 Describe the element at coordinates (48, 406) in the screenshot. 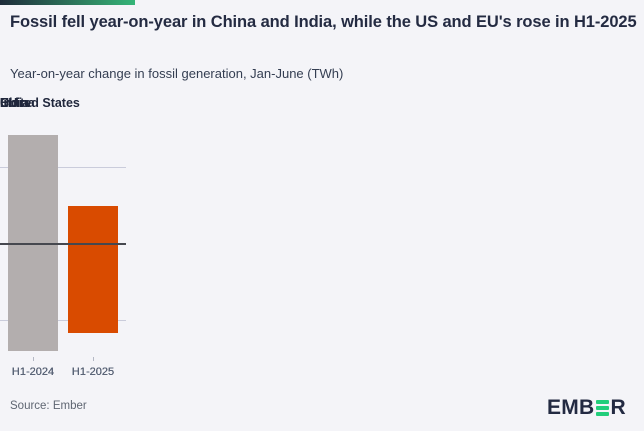

I see `source-note: Source: Ember` at that location.